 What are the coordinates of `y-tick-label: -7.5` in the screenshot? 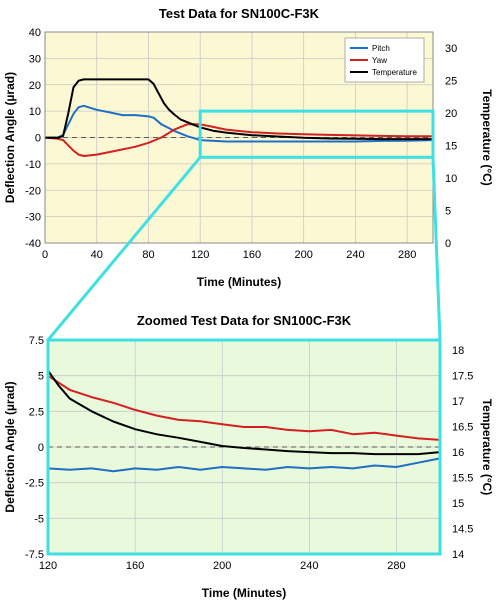 It's located at (34, 555).